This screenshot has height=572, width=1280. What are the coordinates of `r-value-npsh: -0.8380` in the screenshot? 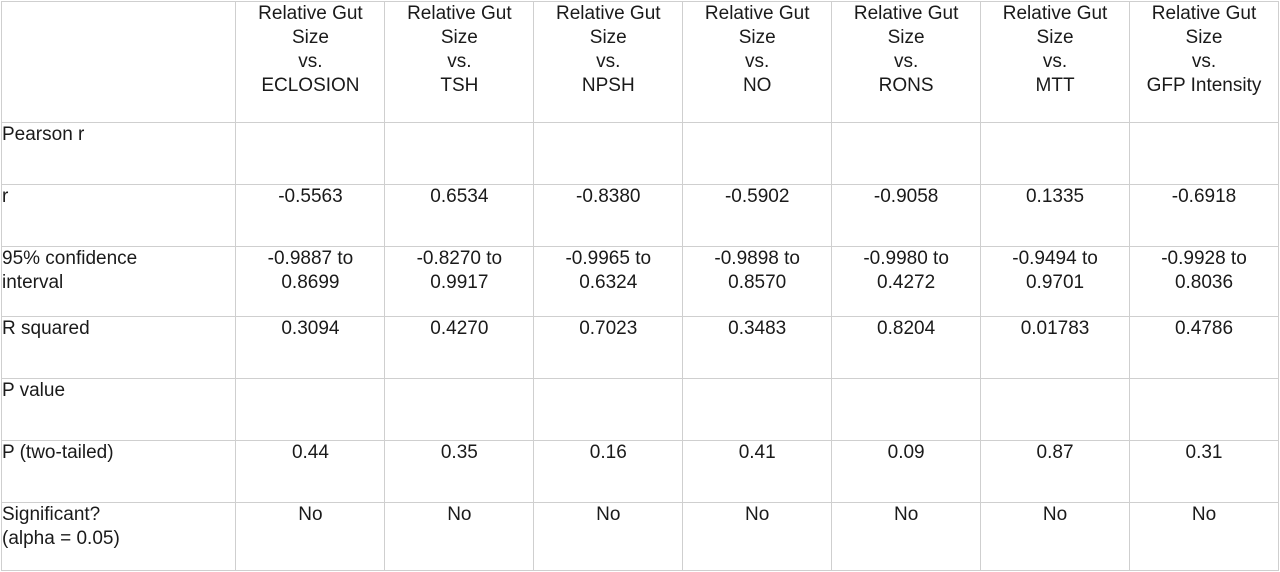 It's located at (608, 215).